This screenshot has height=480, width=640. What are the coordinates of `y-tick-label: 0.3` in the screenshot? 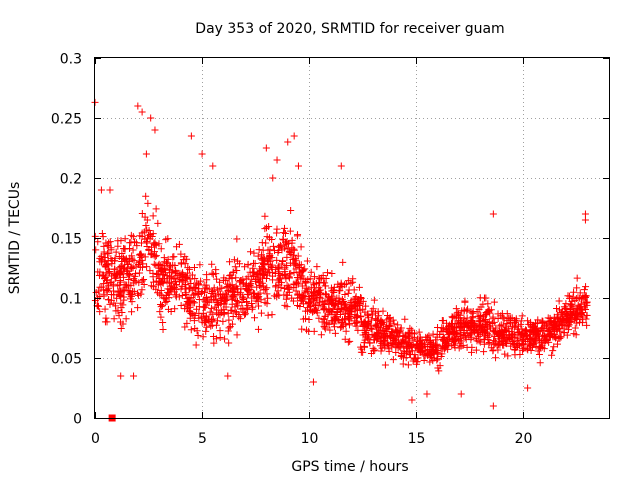 It's located at (71, 60).